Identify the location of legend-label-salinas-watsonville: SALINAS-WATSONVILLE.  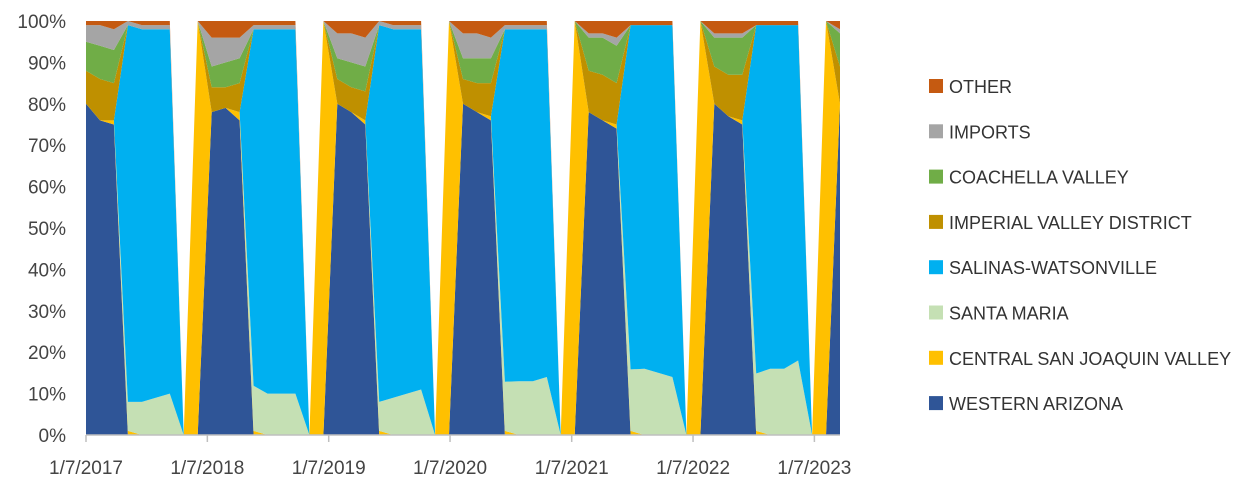
(1053, 268).